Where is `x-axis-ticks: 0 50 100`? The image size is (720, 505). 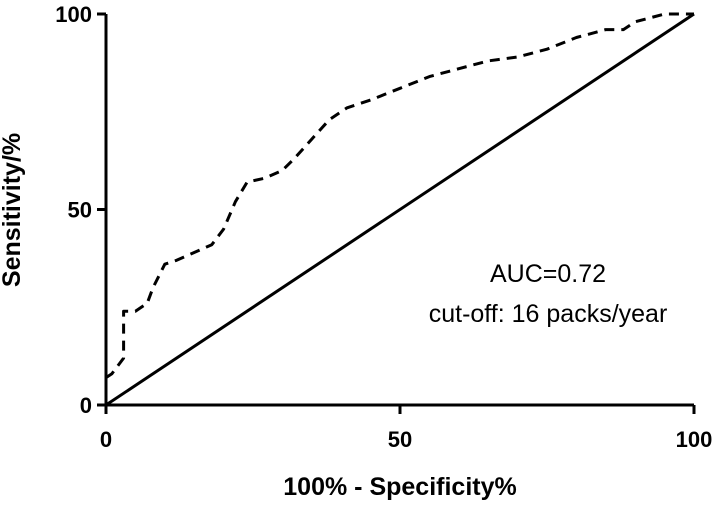
x-axis-ticks: 0 50 100 is located at coordinates (406, 428).